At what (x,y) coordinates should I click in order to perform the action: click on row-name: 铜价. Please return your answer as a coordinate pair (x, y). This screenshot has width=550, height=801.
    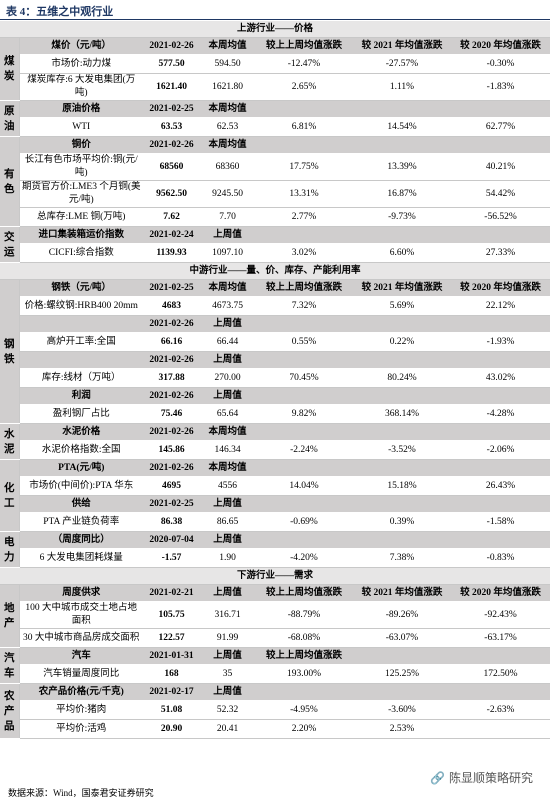
    Looking at the image, I should click on (81, 145).